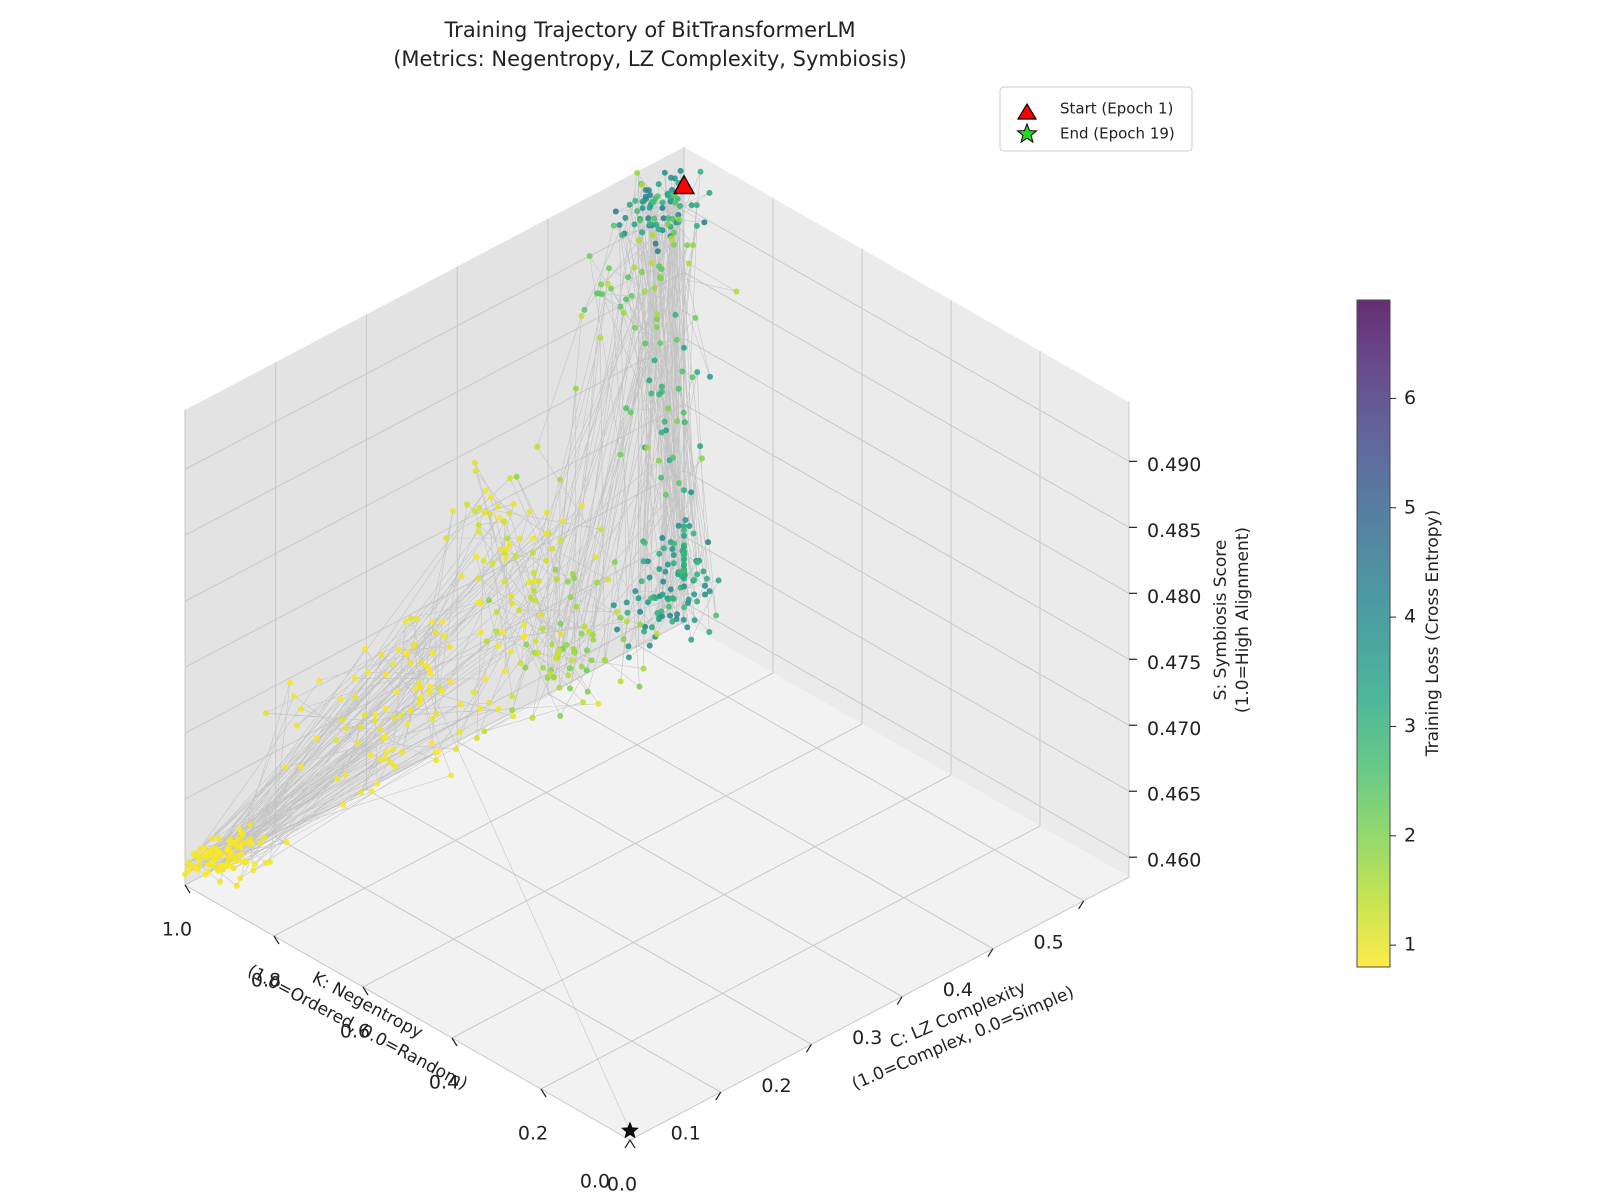 This screenshot has height=1200, width=1600. What do you see at coordinates (990, 953) in the screenshot?
I see `y-axis-tick` at bounding box center [990, 953].